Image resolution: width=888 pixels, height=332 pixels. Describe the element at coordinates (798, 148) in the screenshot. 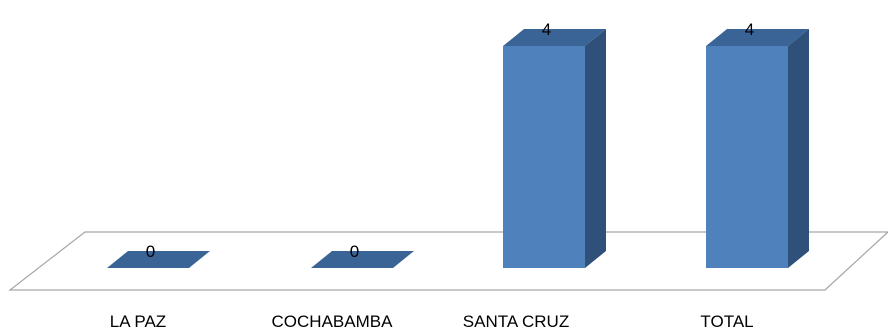

I see `bar-side-total` at that location.